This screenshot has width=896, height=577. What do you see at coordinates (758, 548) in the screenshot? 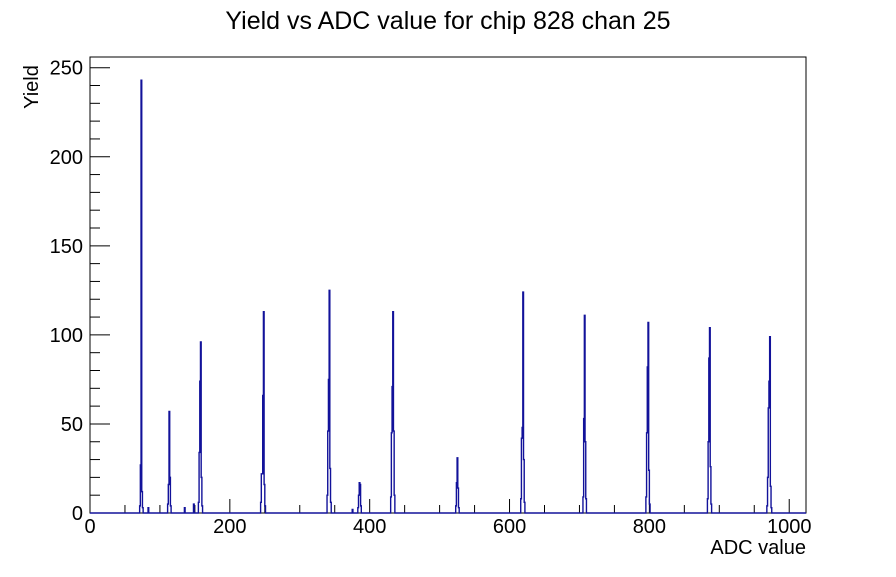
I see `x-axis-title: ADC value` at bounding box center [758, 548].